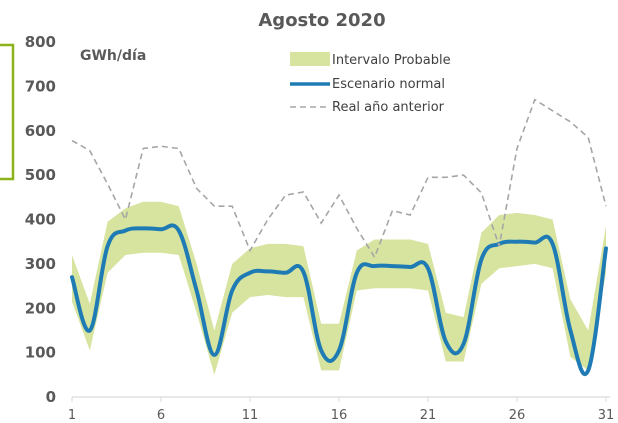 The height and width of the screenshot is (423, 618). Describe the element at coordinates (40, 86) in the screenshot. I see `y-tick-label: 700` at that location.